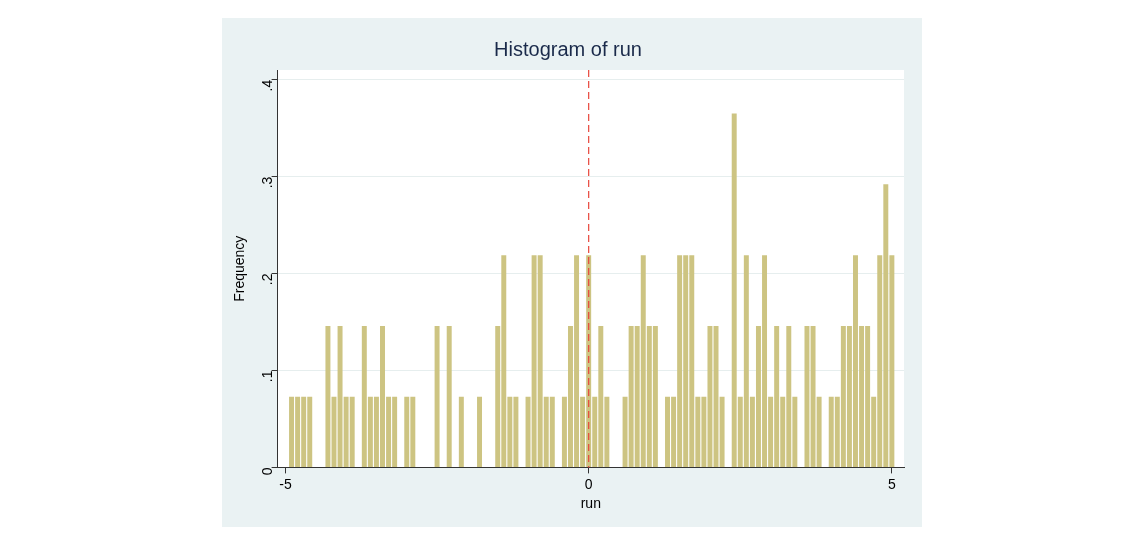 Image resolution: width=1134 pixels, height=537 pixels. I want to click on y-tick-label: .4, so click(267, 85).